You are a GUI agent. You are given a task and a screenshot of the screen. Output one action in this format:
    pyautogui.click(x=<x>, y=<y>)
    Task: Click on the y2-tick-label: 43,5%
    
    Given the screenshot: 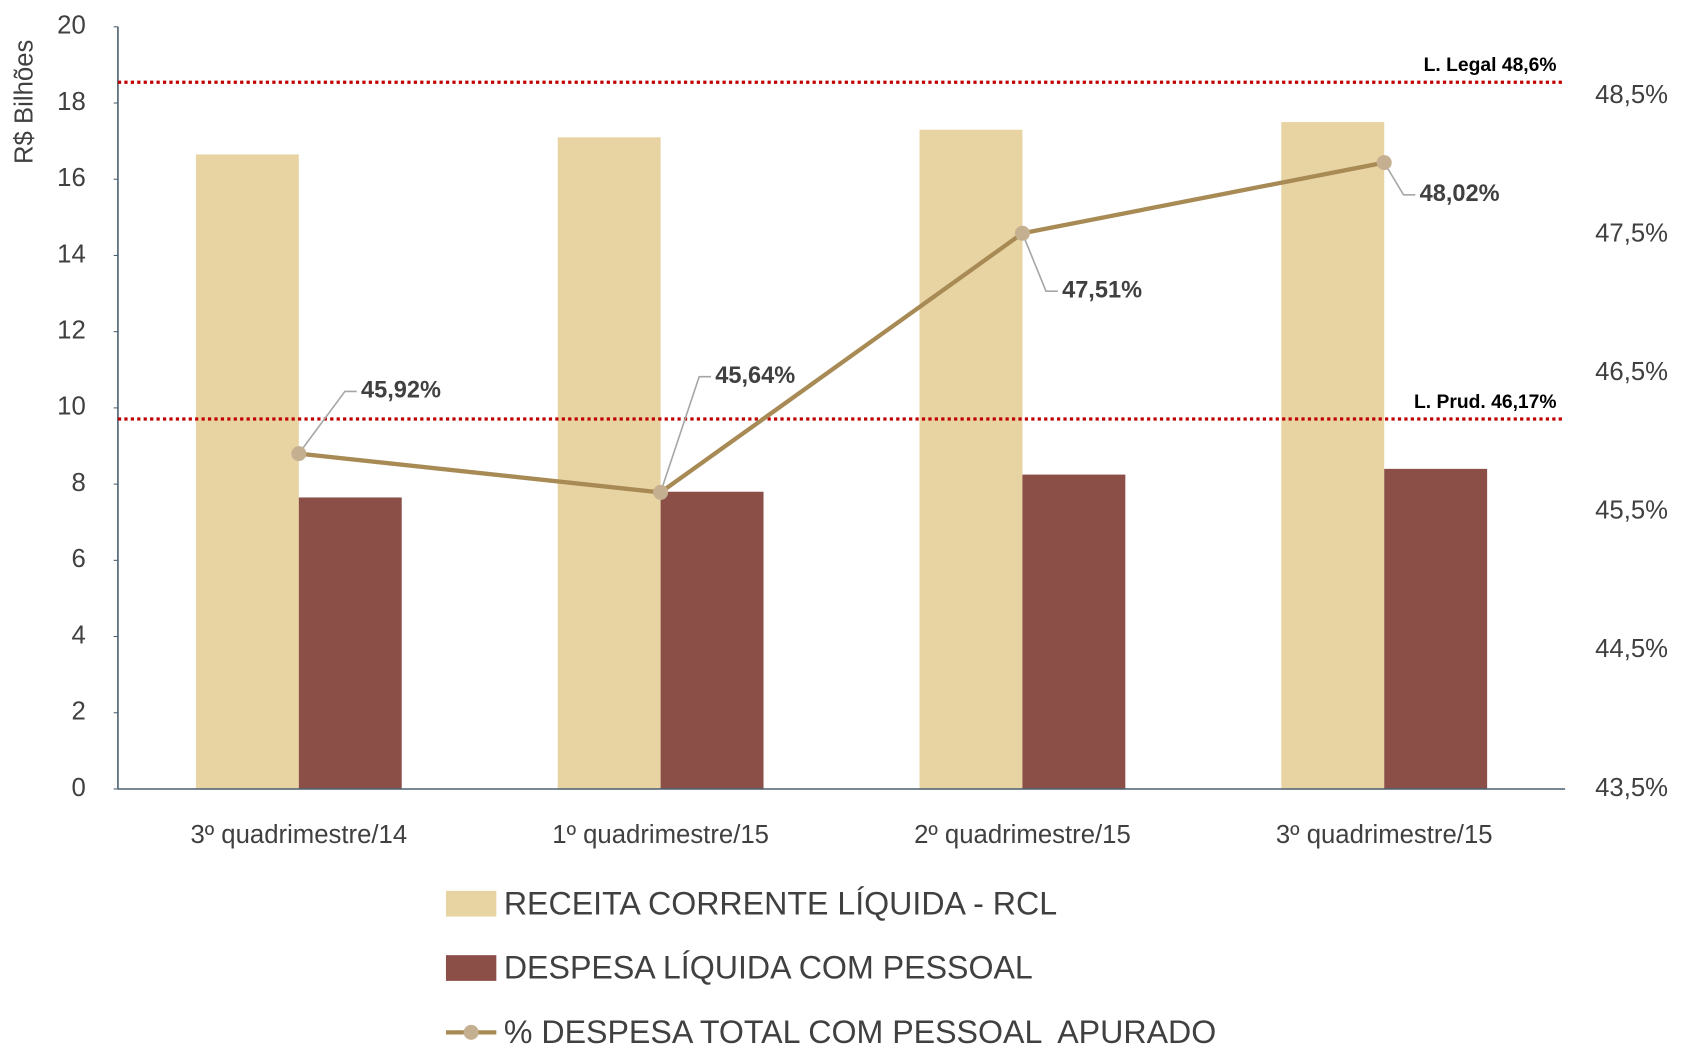 What is the action you would take?
    pyautogui.click(x=1631, y=788)
    